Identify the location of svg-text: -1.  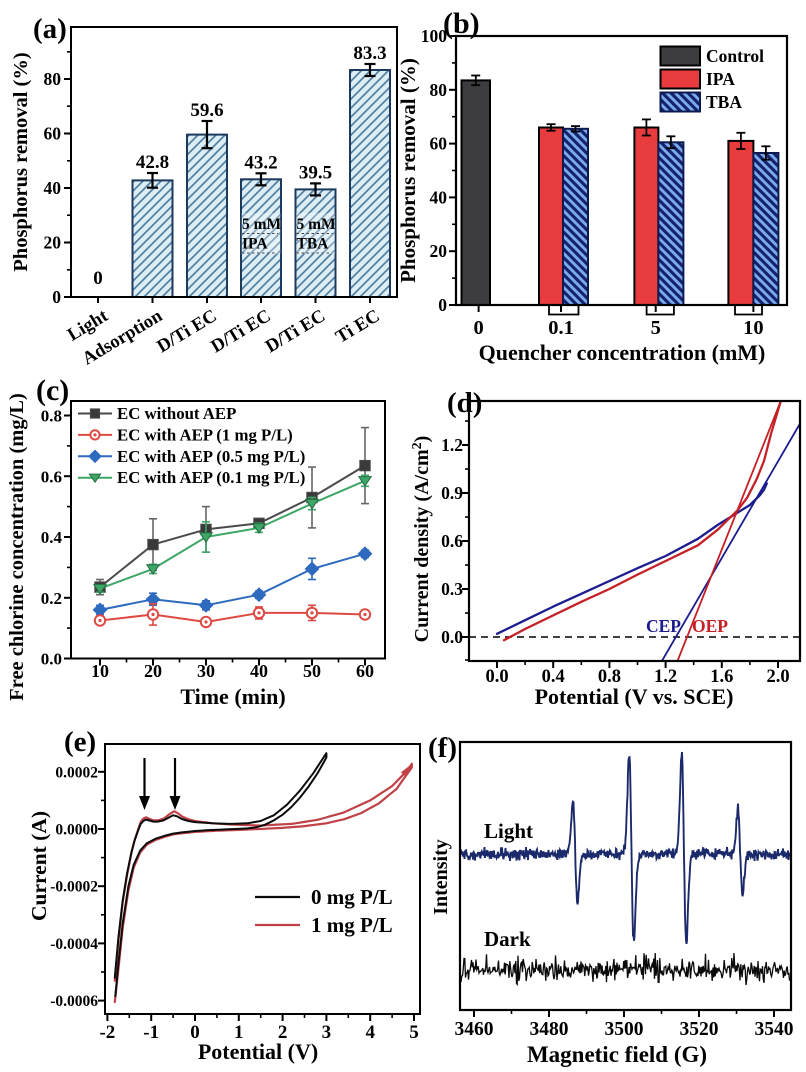
(151, 1032).